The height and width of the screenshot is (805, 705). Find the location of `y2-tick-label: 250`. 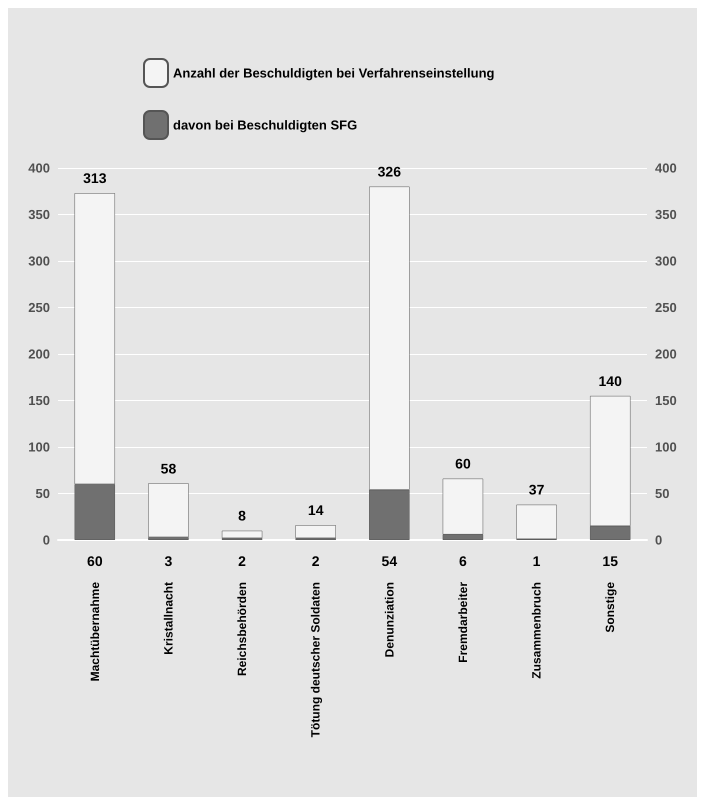

y2-tick-label: 250 is located at coordinates (666, 307).